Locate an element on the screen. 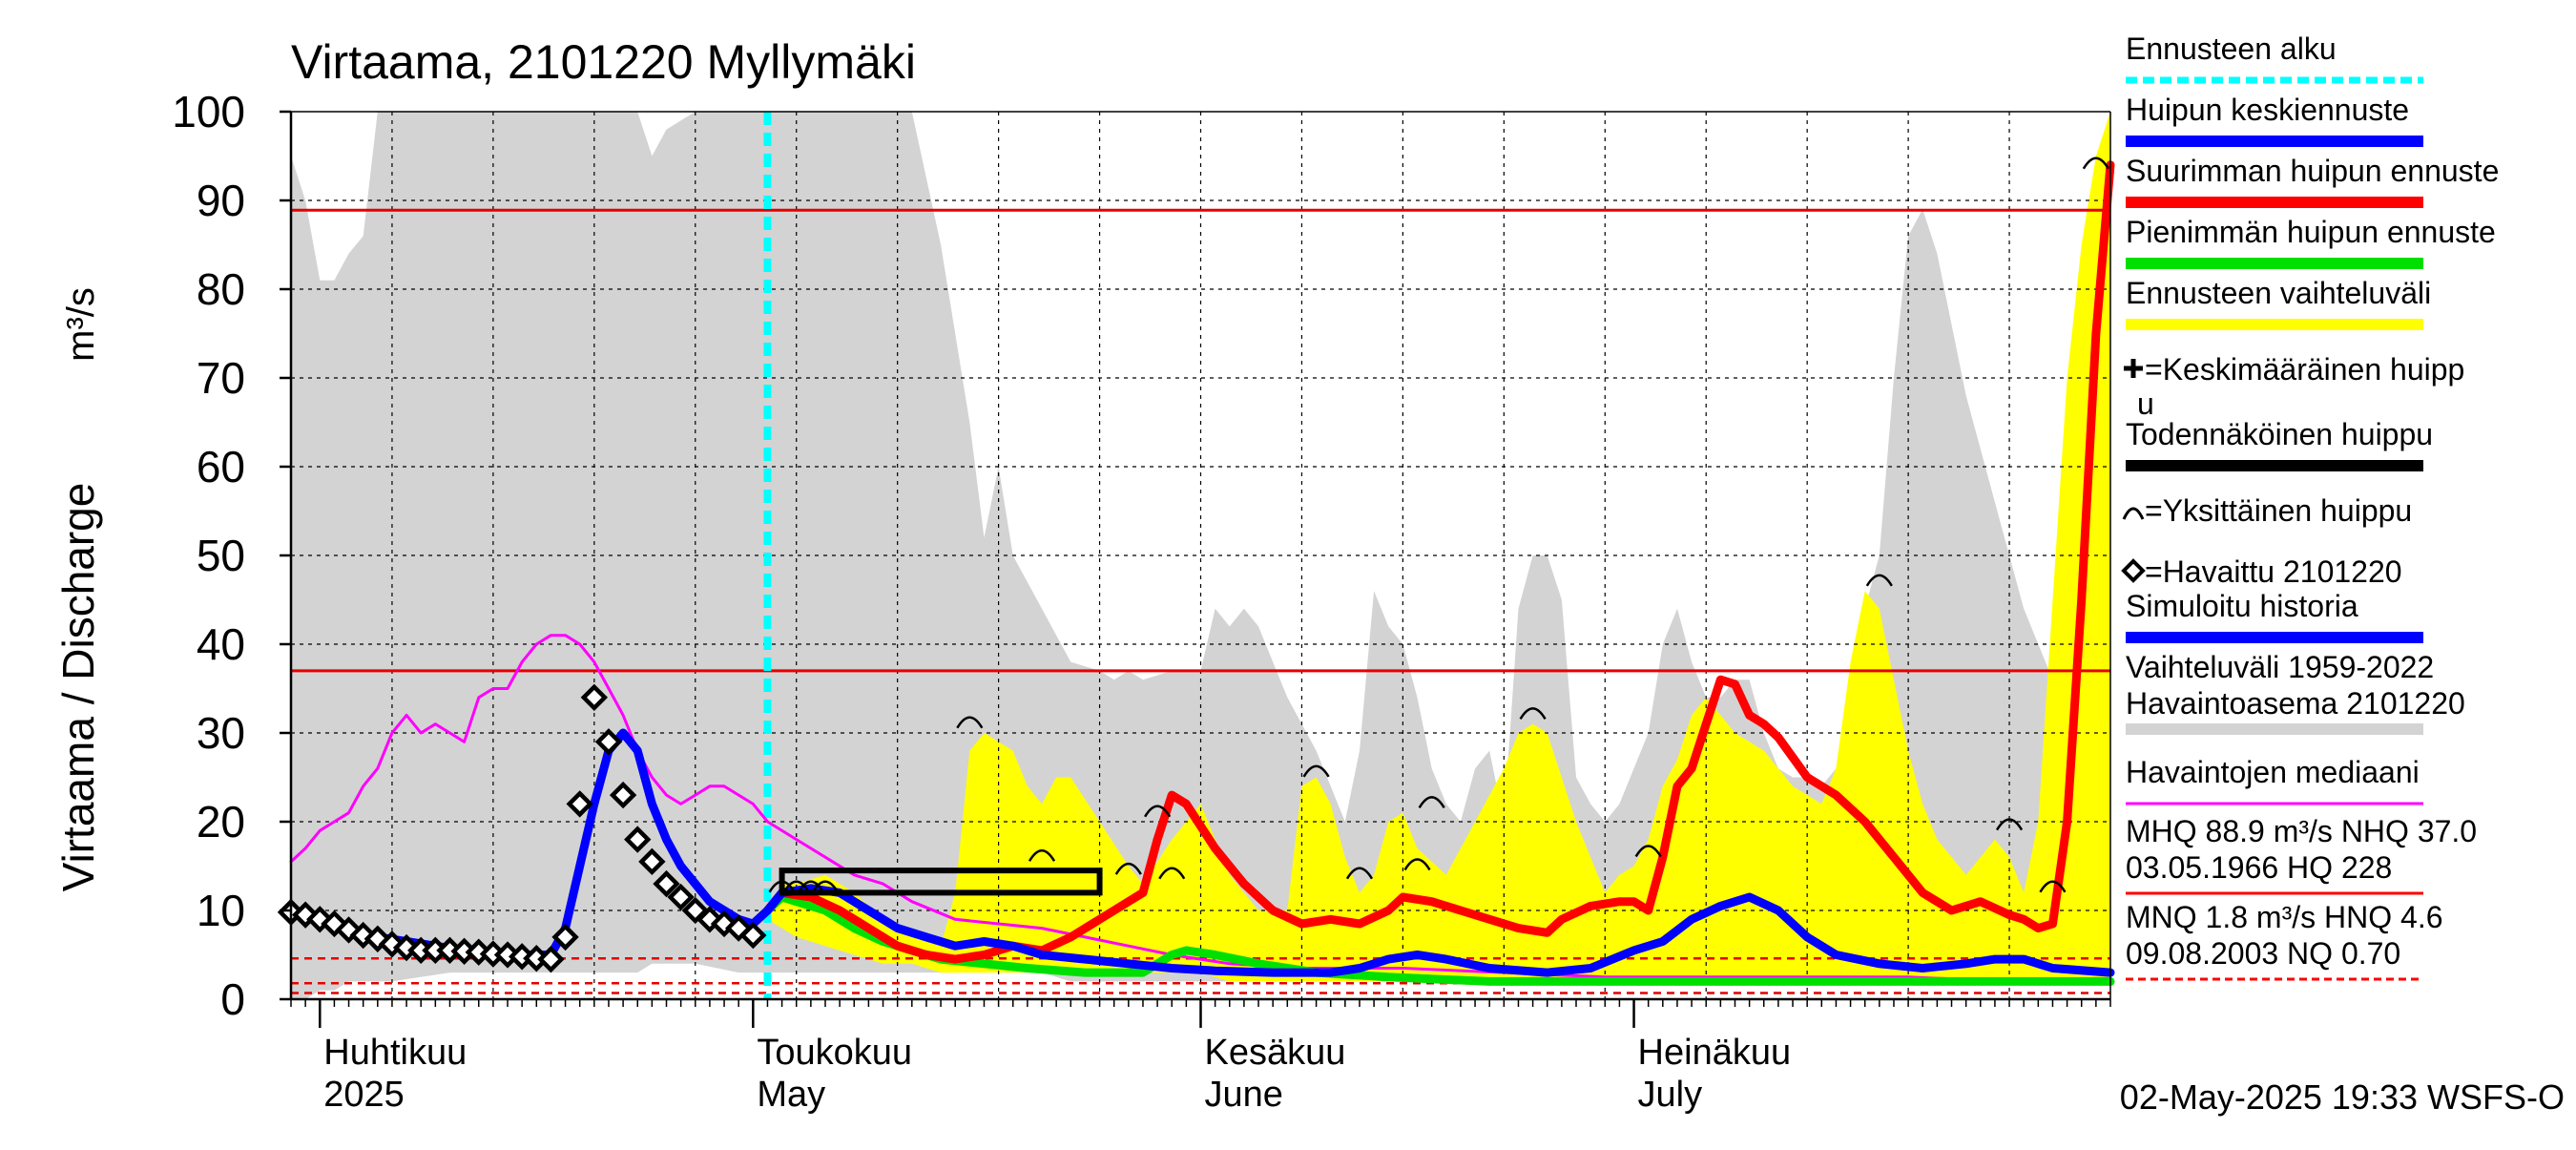 The image size is (2576, 1150). y-axis-label: Virtaama / Discharge is located at coordinates (78, 687).